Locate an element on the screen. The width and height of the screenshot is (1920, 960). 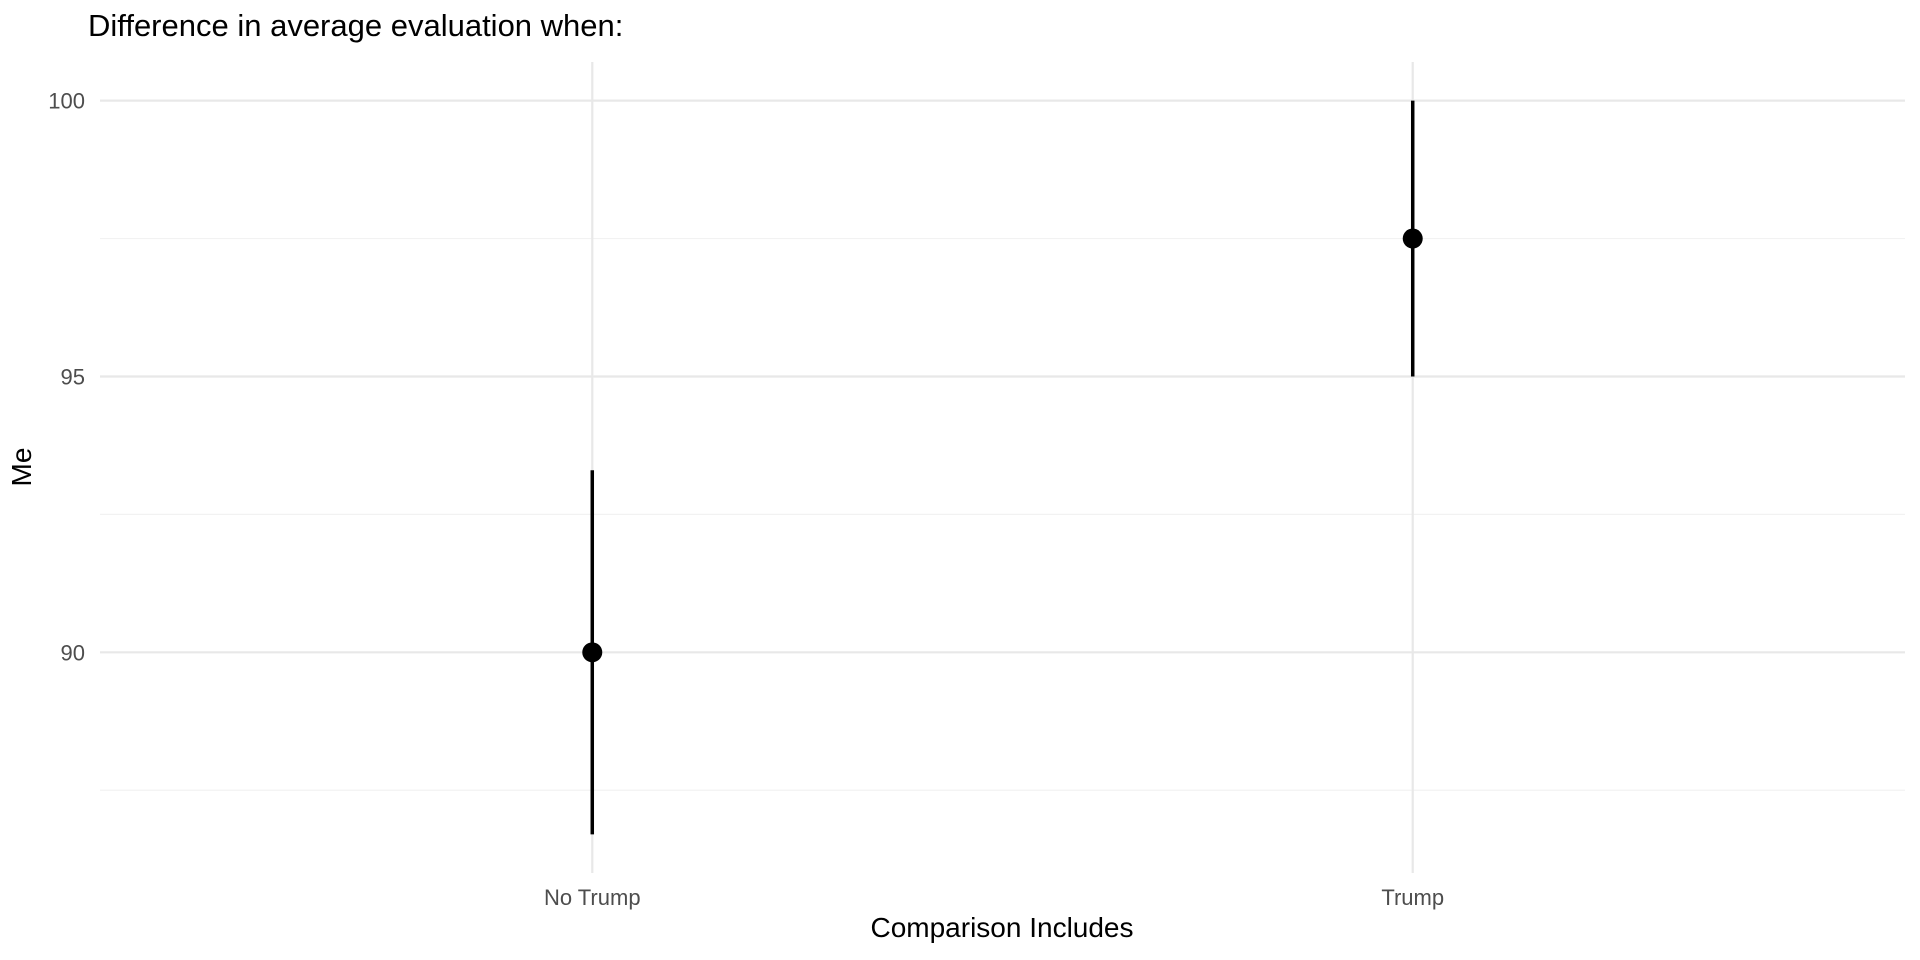
chart-title: Difference in average evaluation when: is located at coordinates (356, 25).